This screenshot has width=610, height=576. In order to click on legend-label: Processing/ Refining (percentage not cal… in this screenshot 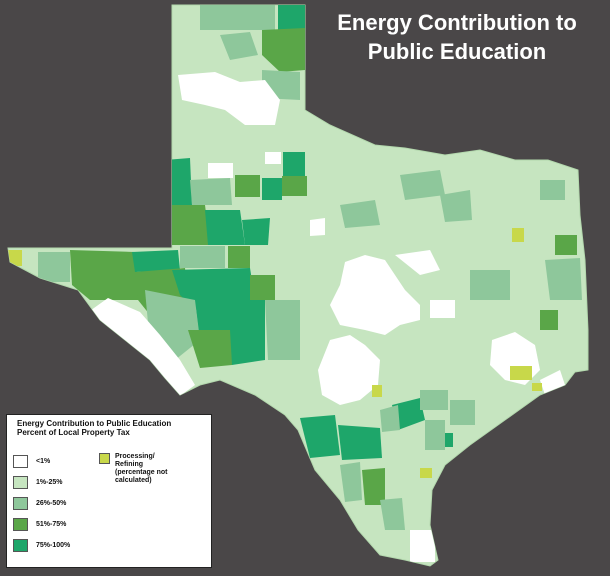, I will do `click(141, 468)`.